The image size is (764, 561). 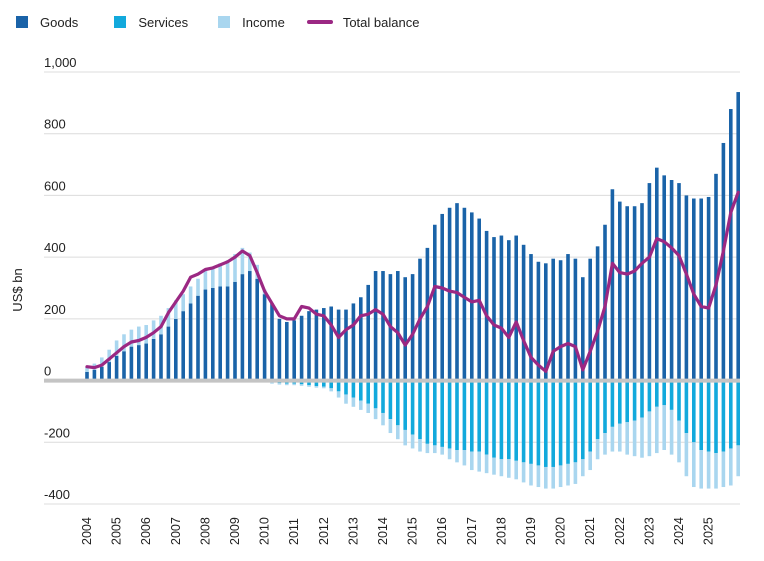 What do you see at coordinates (319, 22) in the screenshot?
I see `legend-line-total-balance` at bounding box center [319, 22].